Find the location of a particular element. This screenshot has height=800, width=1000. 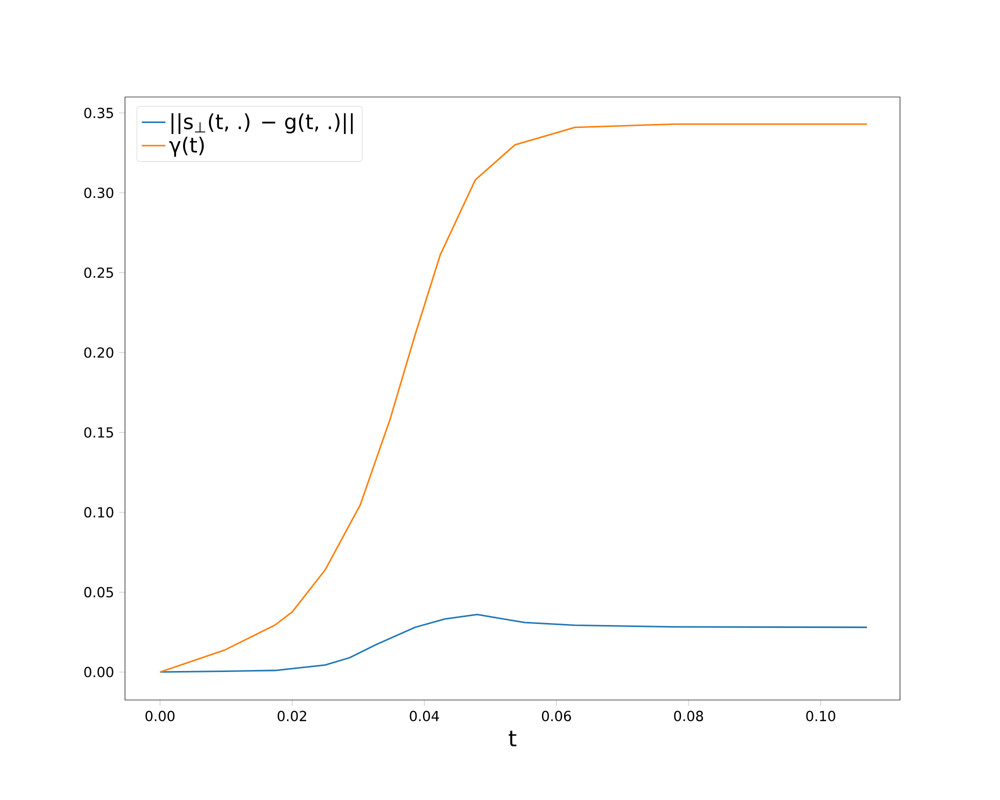

y-tick-label: 0.15 is located at coordinates (98, 432).